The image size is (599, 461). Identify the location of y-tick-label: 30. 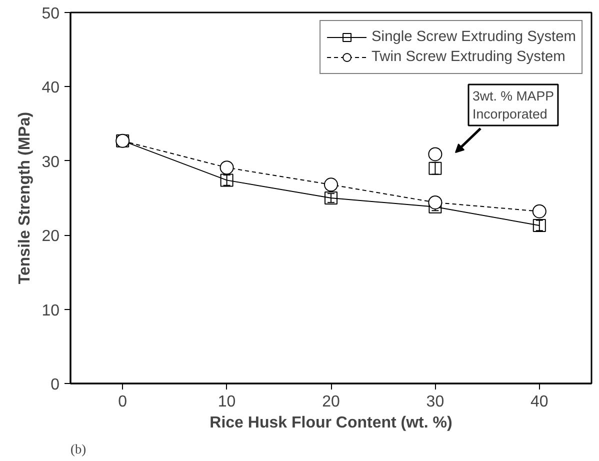
(51, 162).